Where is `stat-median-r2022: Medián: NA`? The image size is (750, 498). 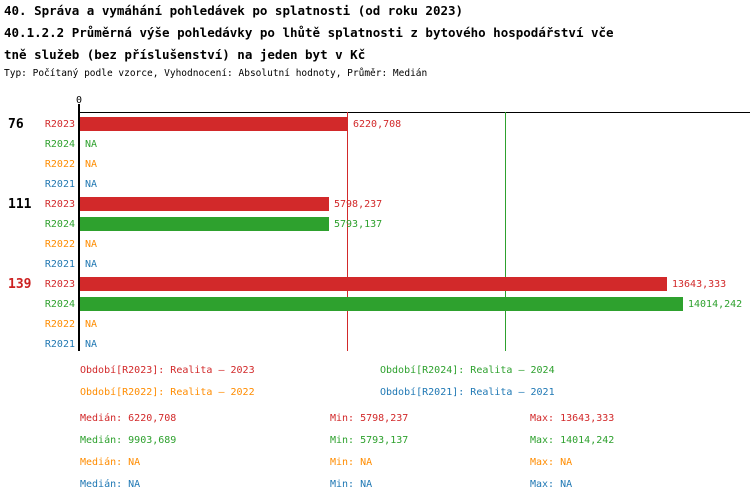
stat-median-r2022: Medián: NA is located at coordinates (110, 462).